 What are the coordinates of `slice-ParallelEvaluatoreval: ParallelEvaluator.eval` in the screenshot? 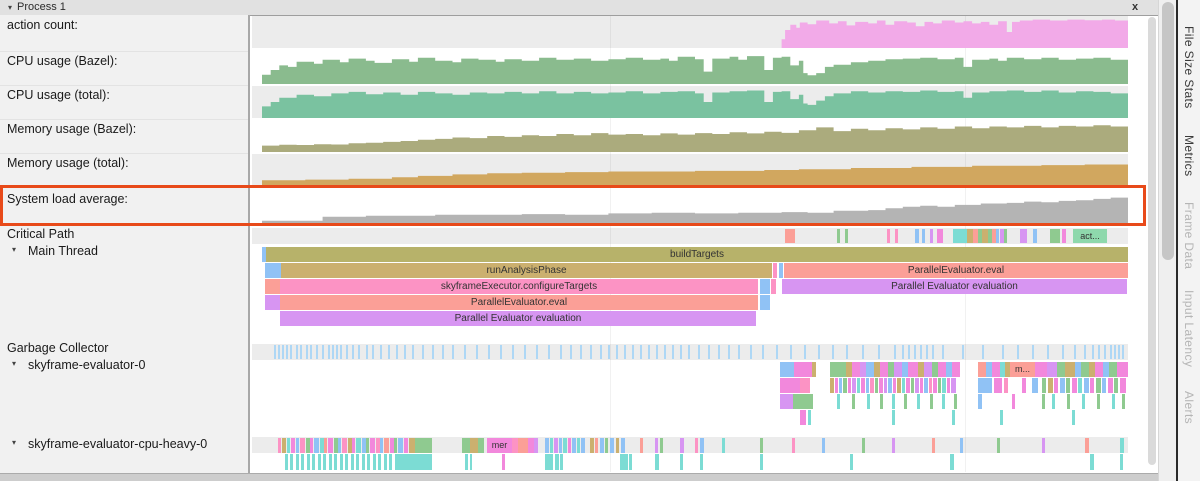 It's located at (956, 270).